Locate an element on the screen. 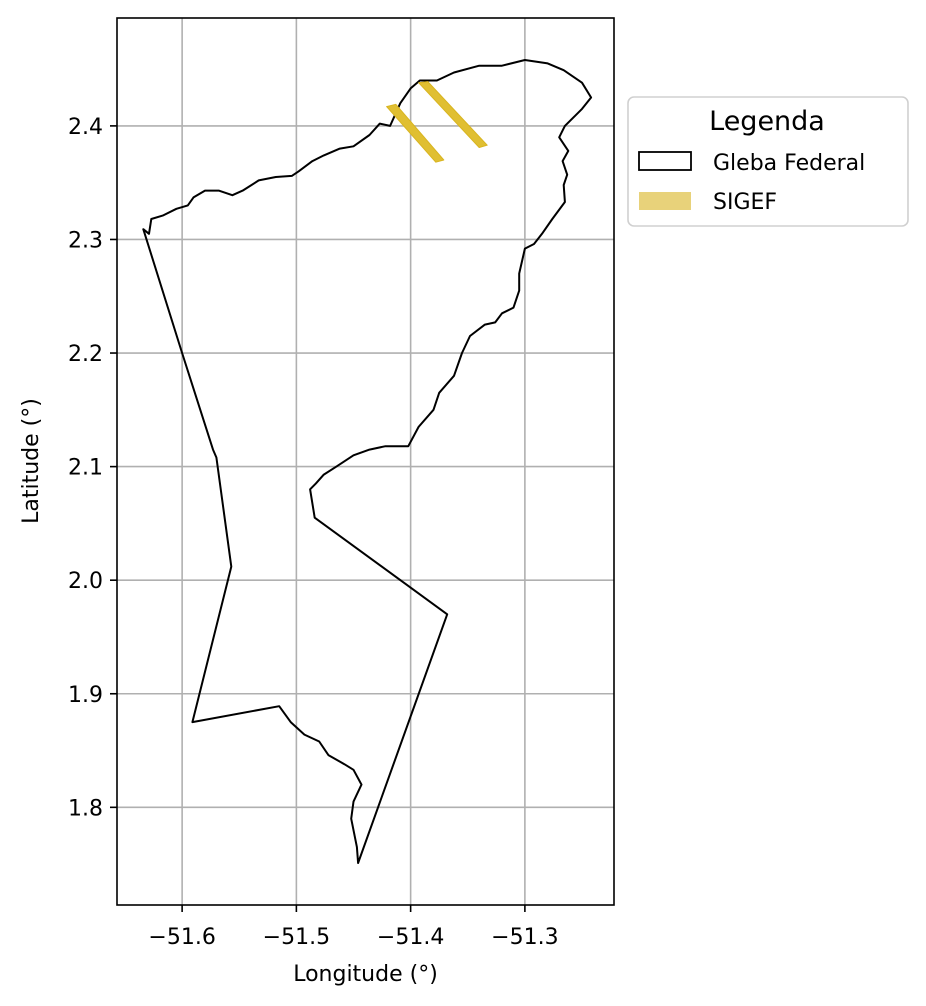  y-tick-label: 2.0 is located at coordinates (85, 581).